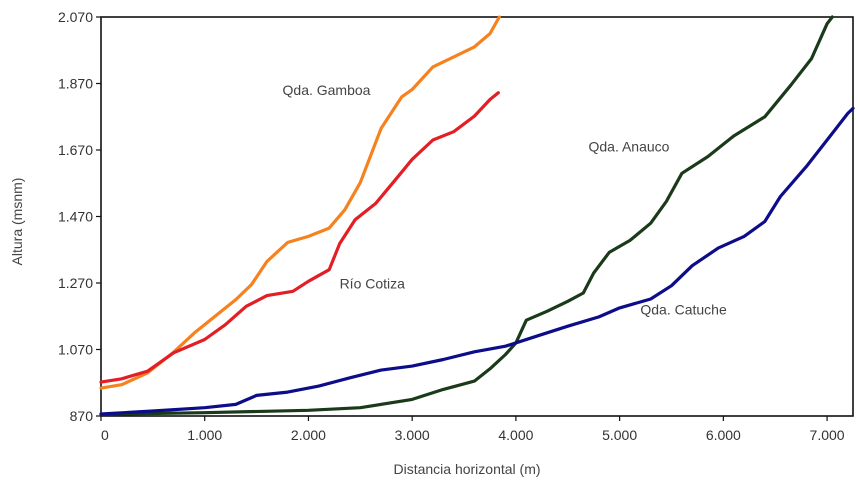 Image resolution: width=860 pixels, height=484 pixels. What do you see at coordinates (75, 150) in the screenshot?
I see `y-tick-label: 1.670` at bounding box center [75, 150].